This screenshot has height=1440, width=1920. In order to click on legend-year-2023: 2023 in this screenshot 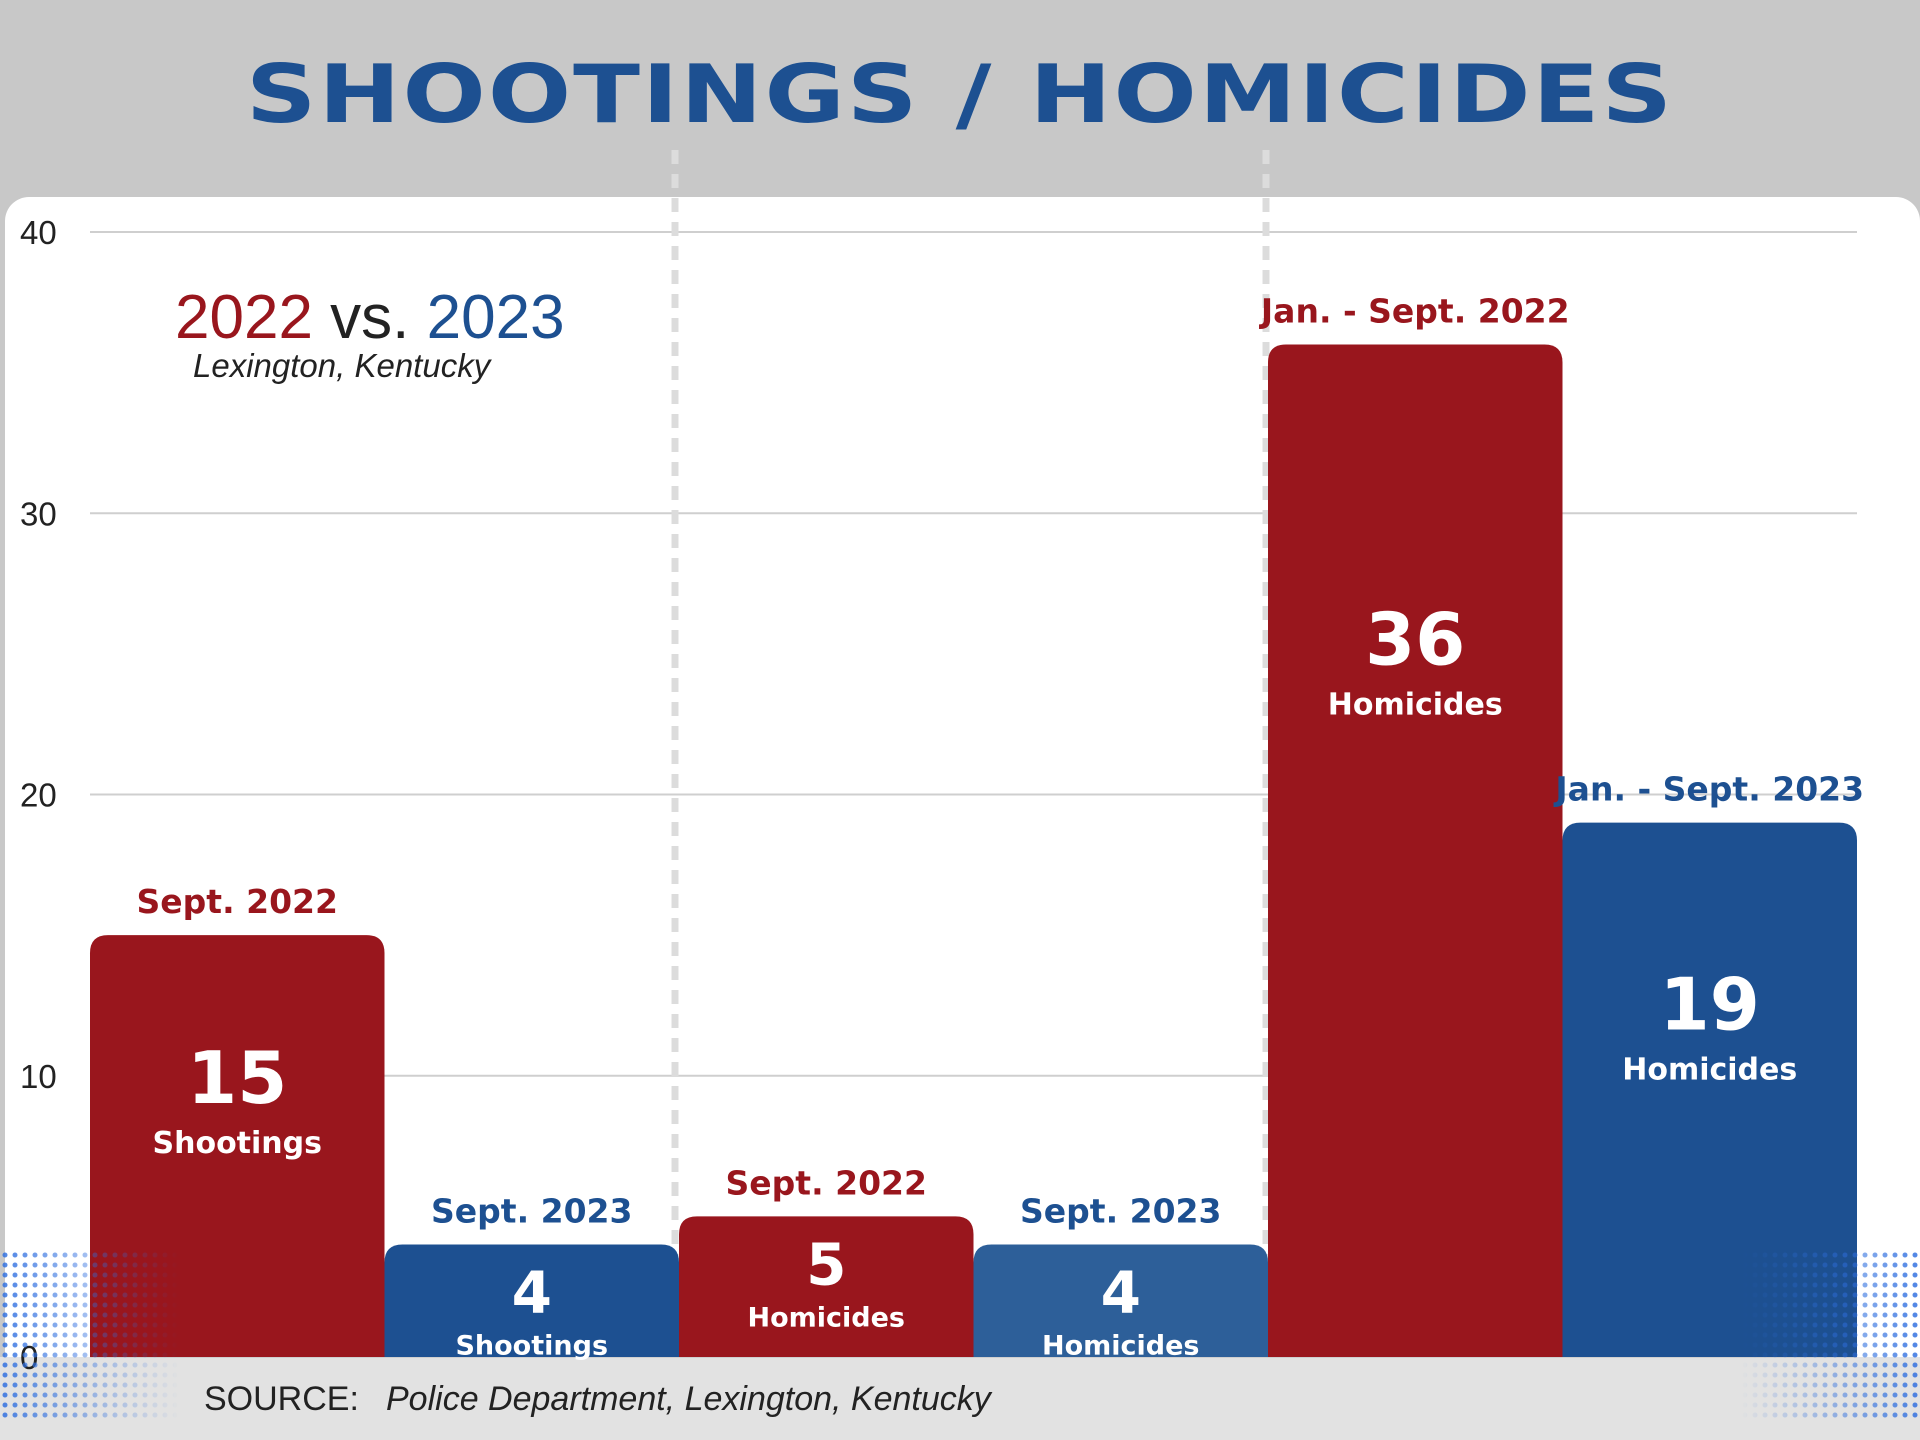, I will do `click(495, 317)`.